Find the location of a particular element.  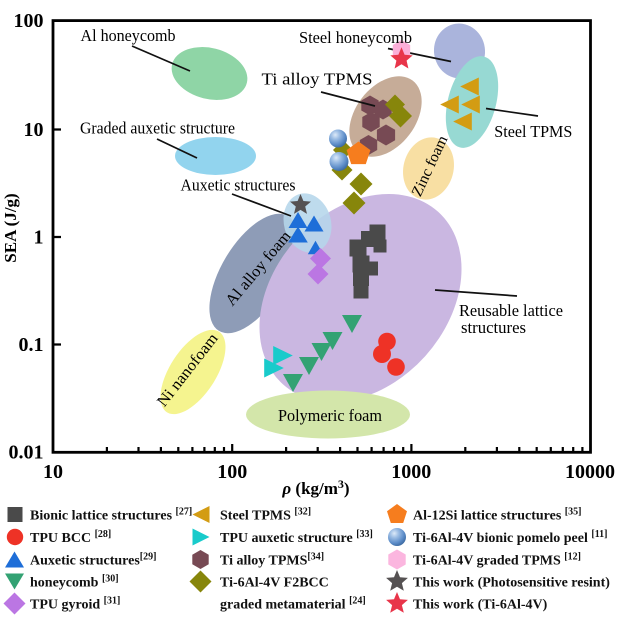

svg-text: Ti-6Al-4V F2BCC is located at coordinates (274, 582).